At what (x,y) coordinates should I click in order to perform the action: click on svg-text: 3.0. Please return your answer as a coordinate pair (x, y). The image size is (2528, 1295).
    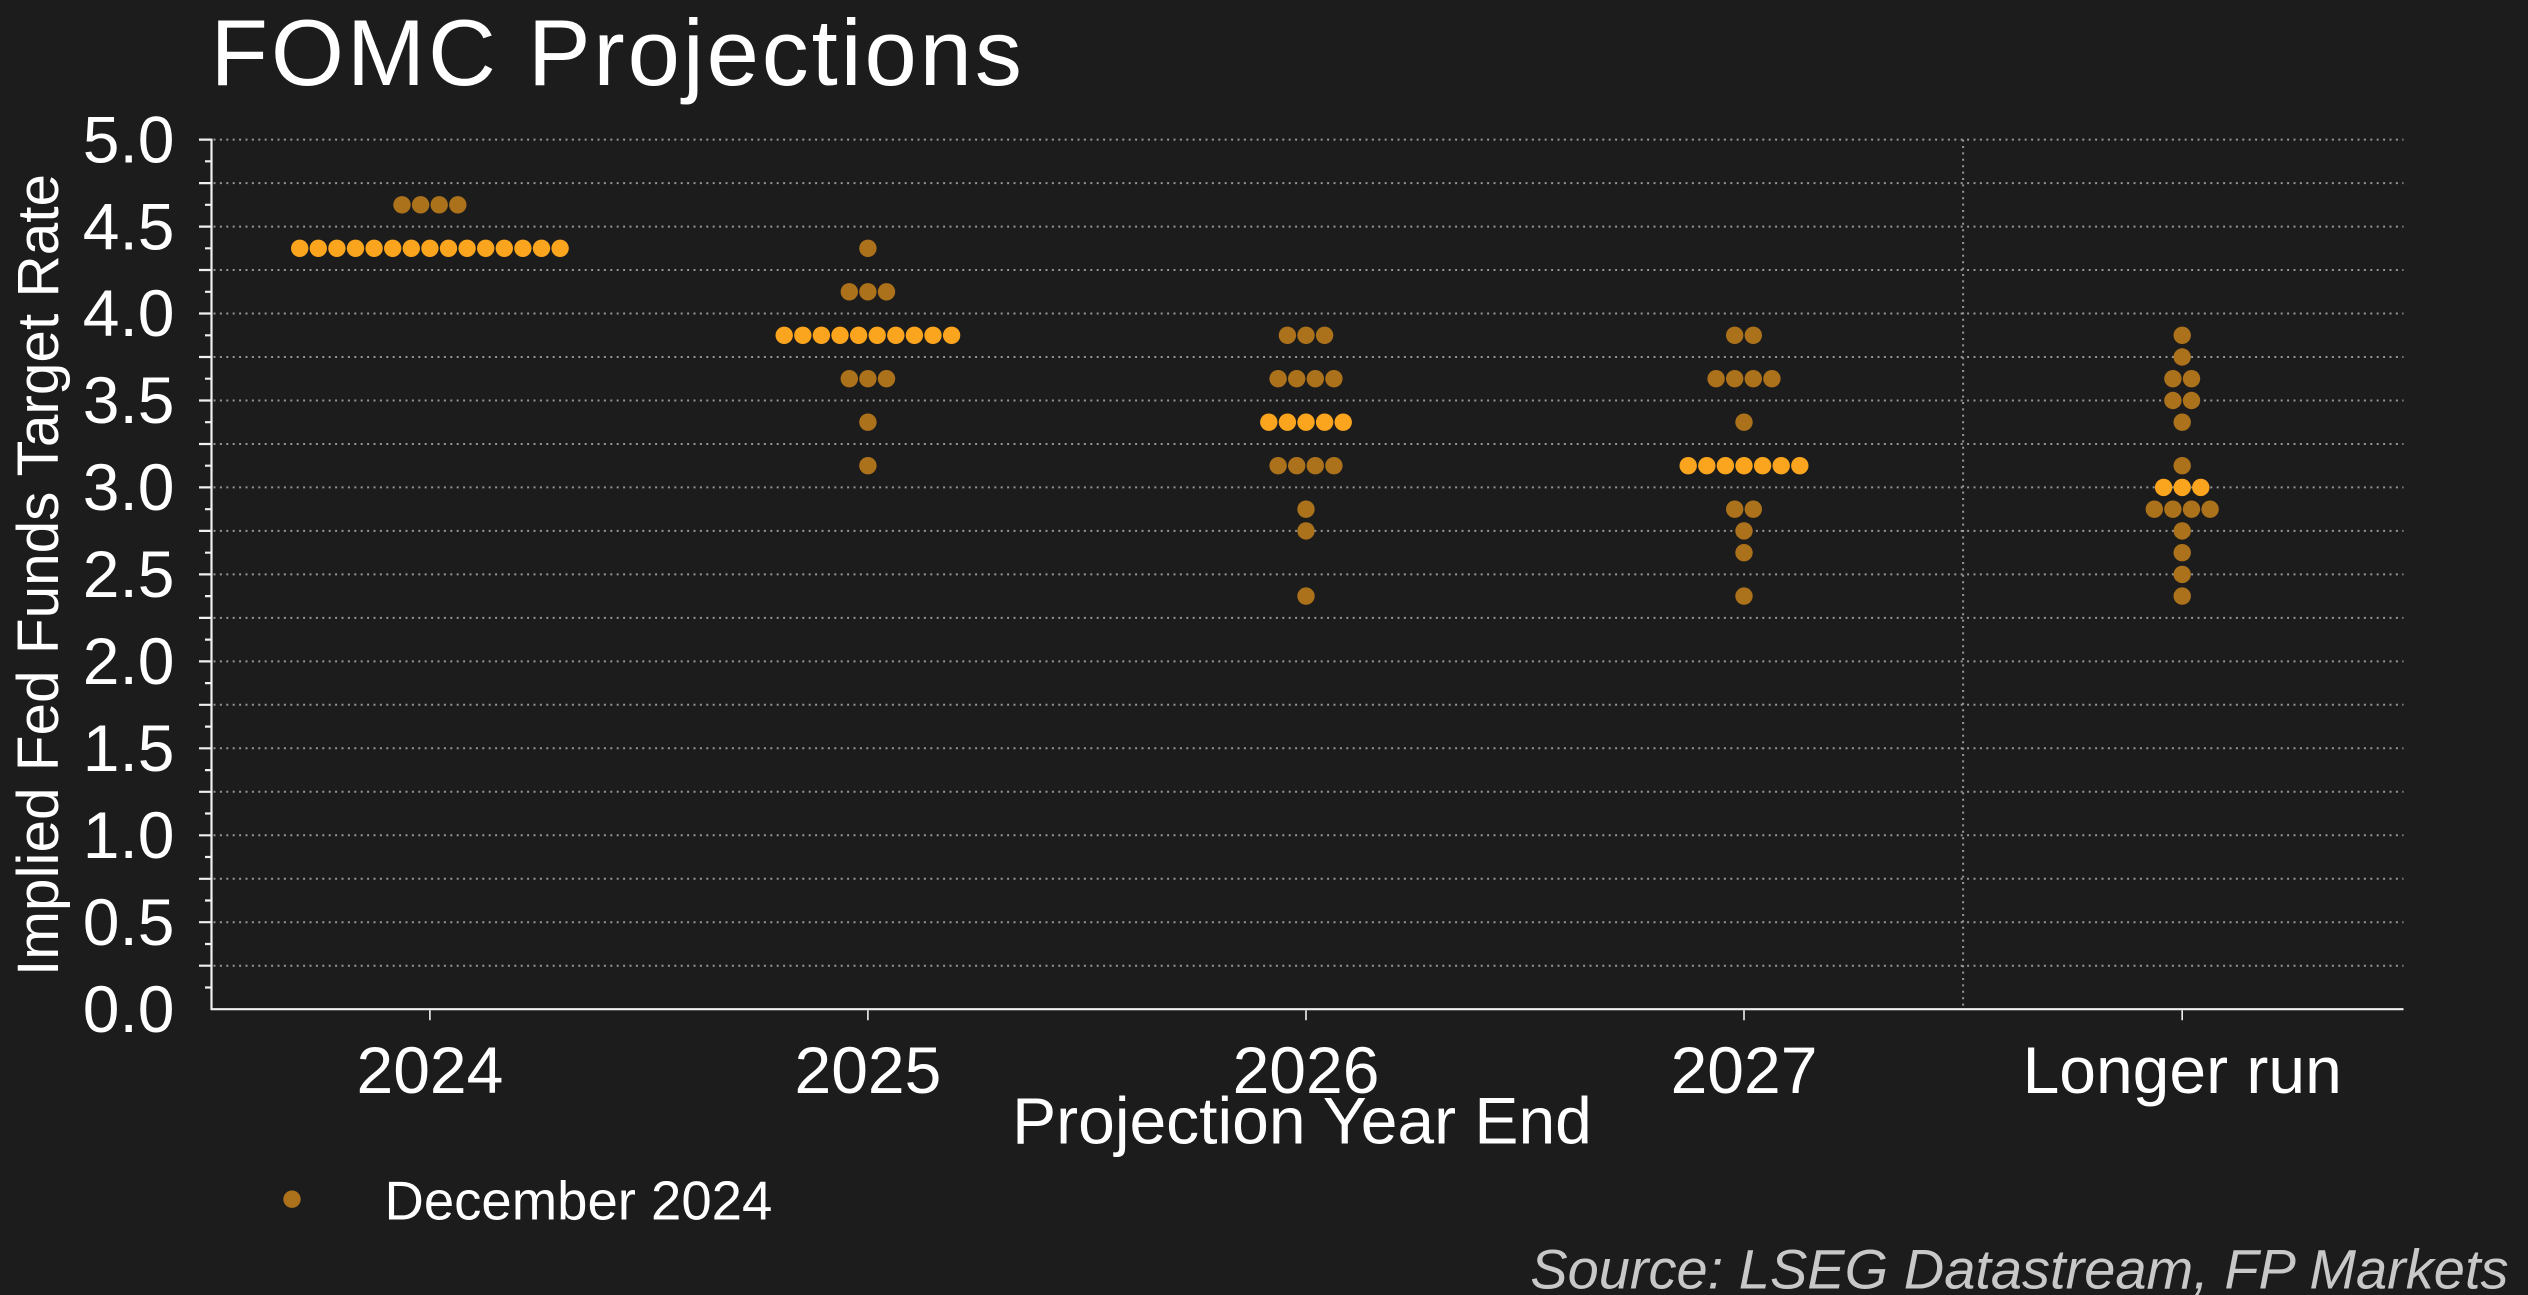
    Looking at the image, I should click on (129, 487).